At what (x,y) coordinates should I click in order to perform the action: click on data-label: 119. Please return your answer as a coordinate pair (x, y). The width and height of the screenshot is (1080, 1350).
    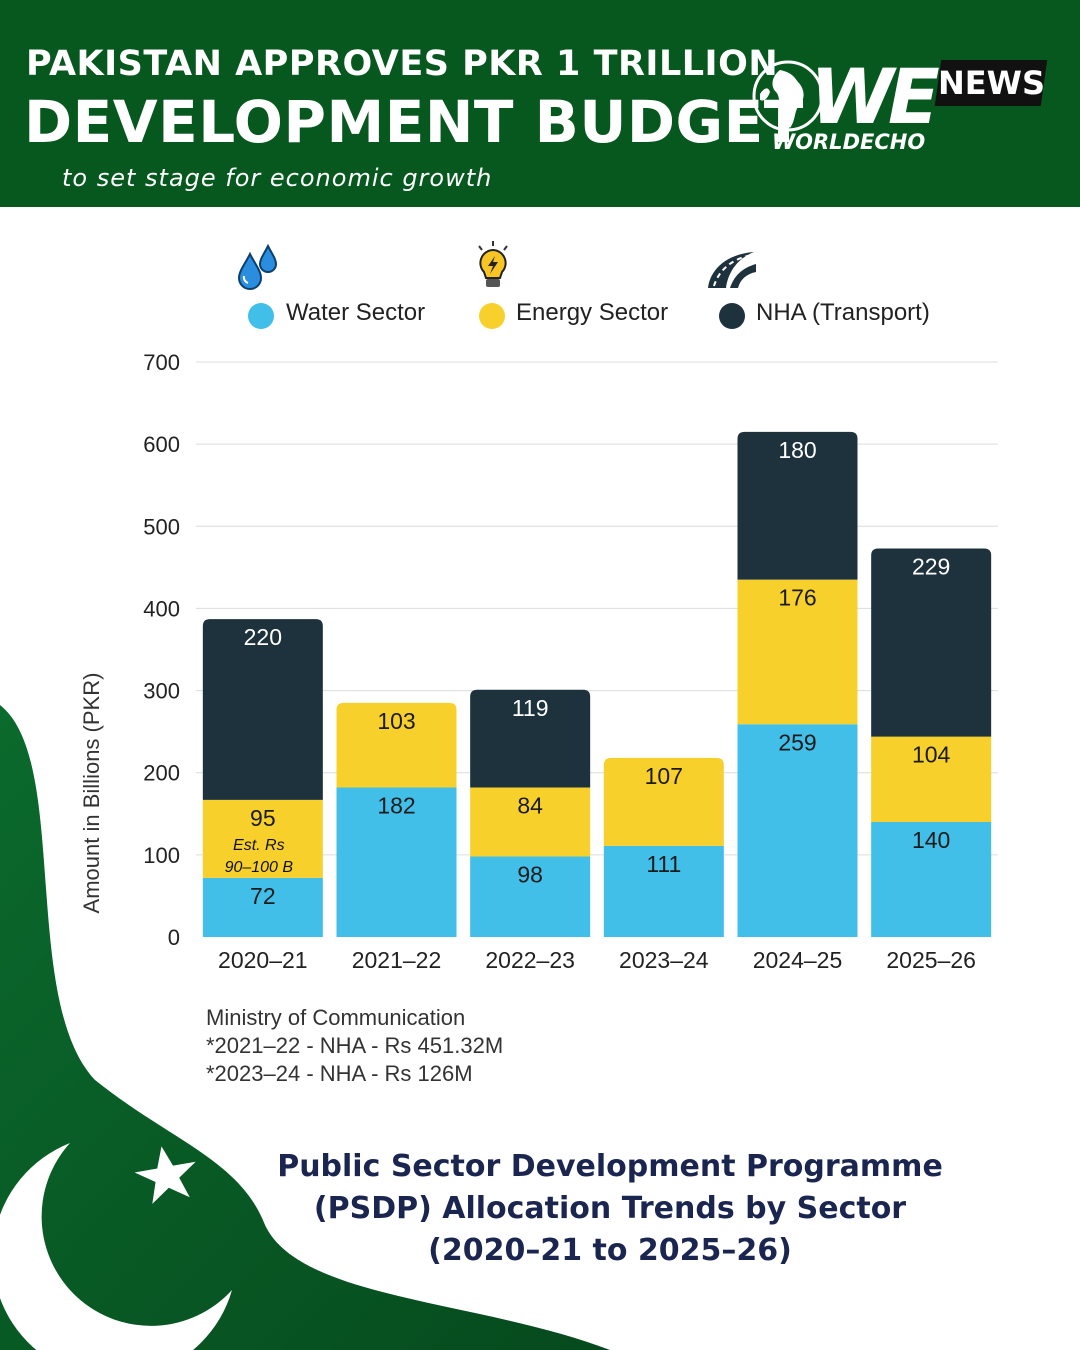
    Looking at the image, I should click on (530, 708).